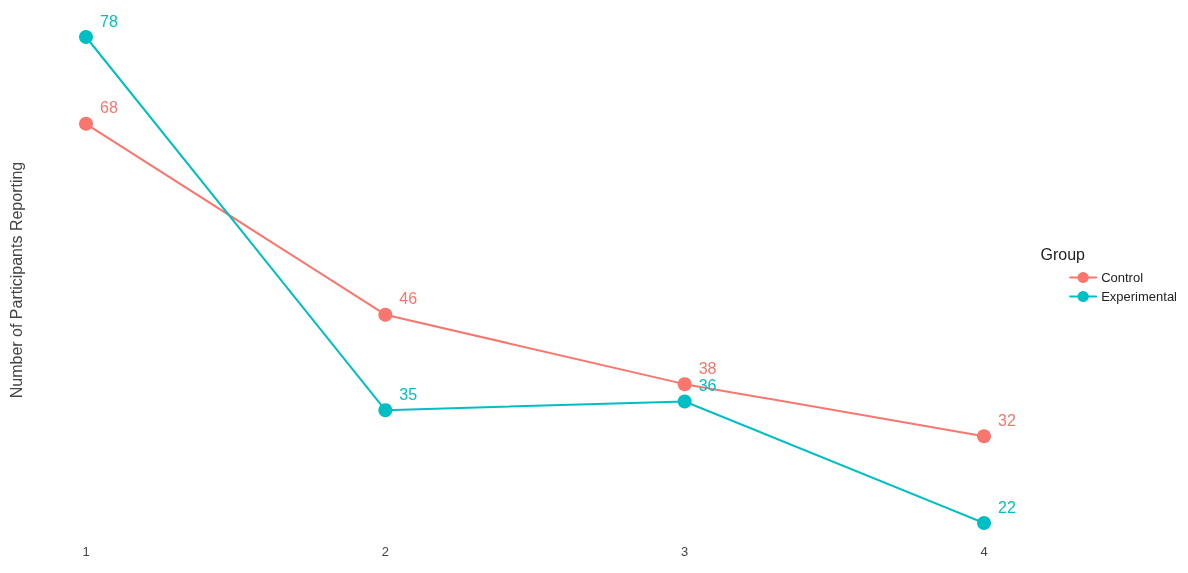 The height and width of the screenshot is (573, 1188). I want to click on data-label: 22, so click(1007, 507).